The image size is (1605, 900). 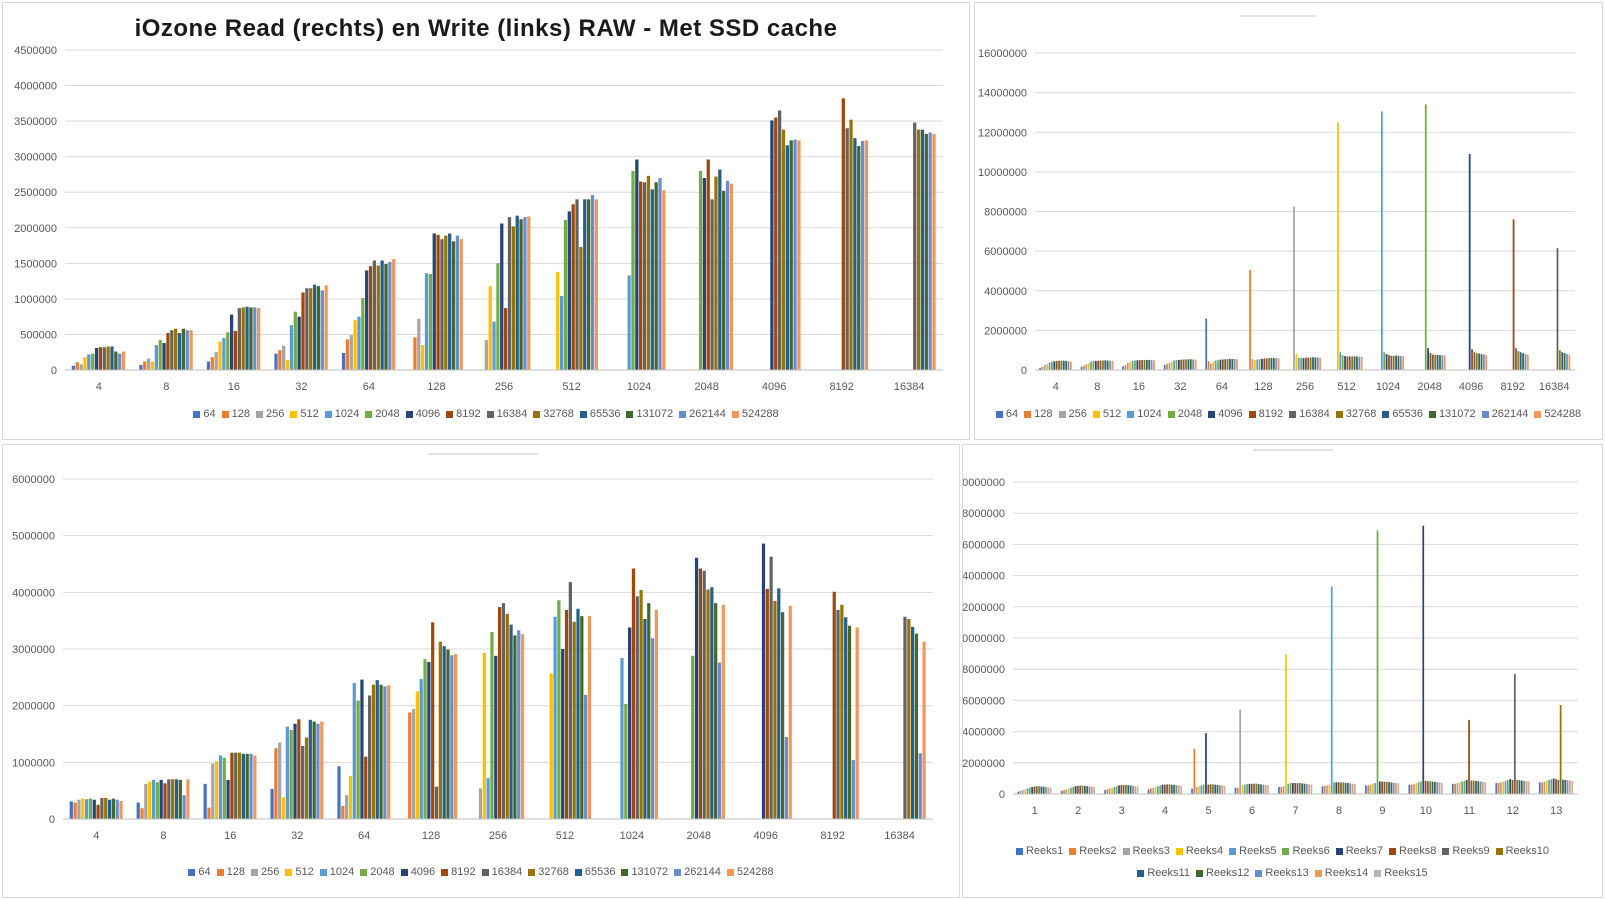 I want to click on legend-label: 8192, so click(x=1271, y=414).